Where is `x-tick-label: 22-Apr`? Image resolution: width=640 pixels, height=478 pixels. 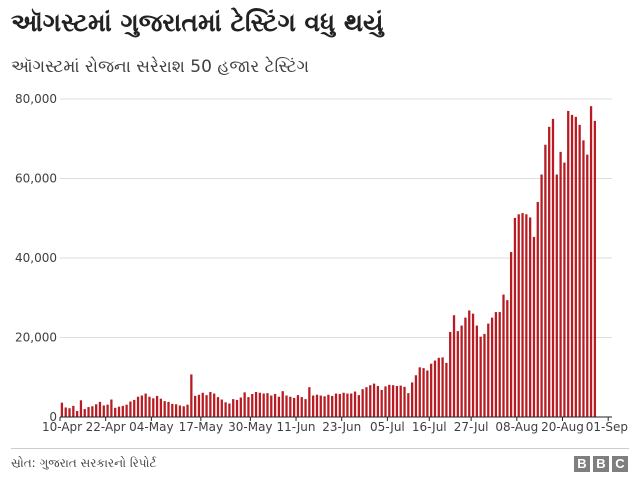
x-tick-label: 22-Apr is located at coordinates (106, 427).